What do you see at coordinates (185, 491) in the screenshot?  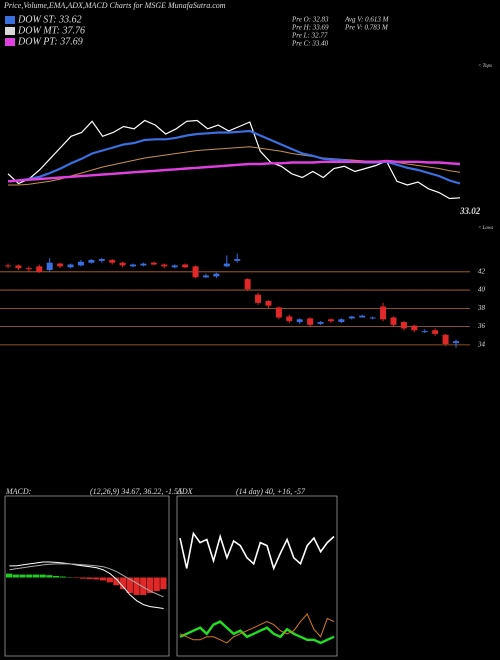 I see `adx-title: ADX` at bounding box center [185, 491].